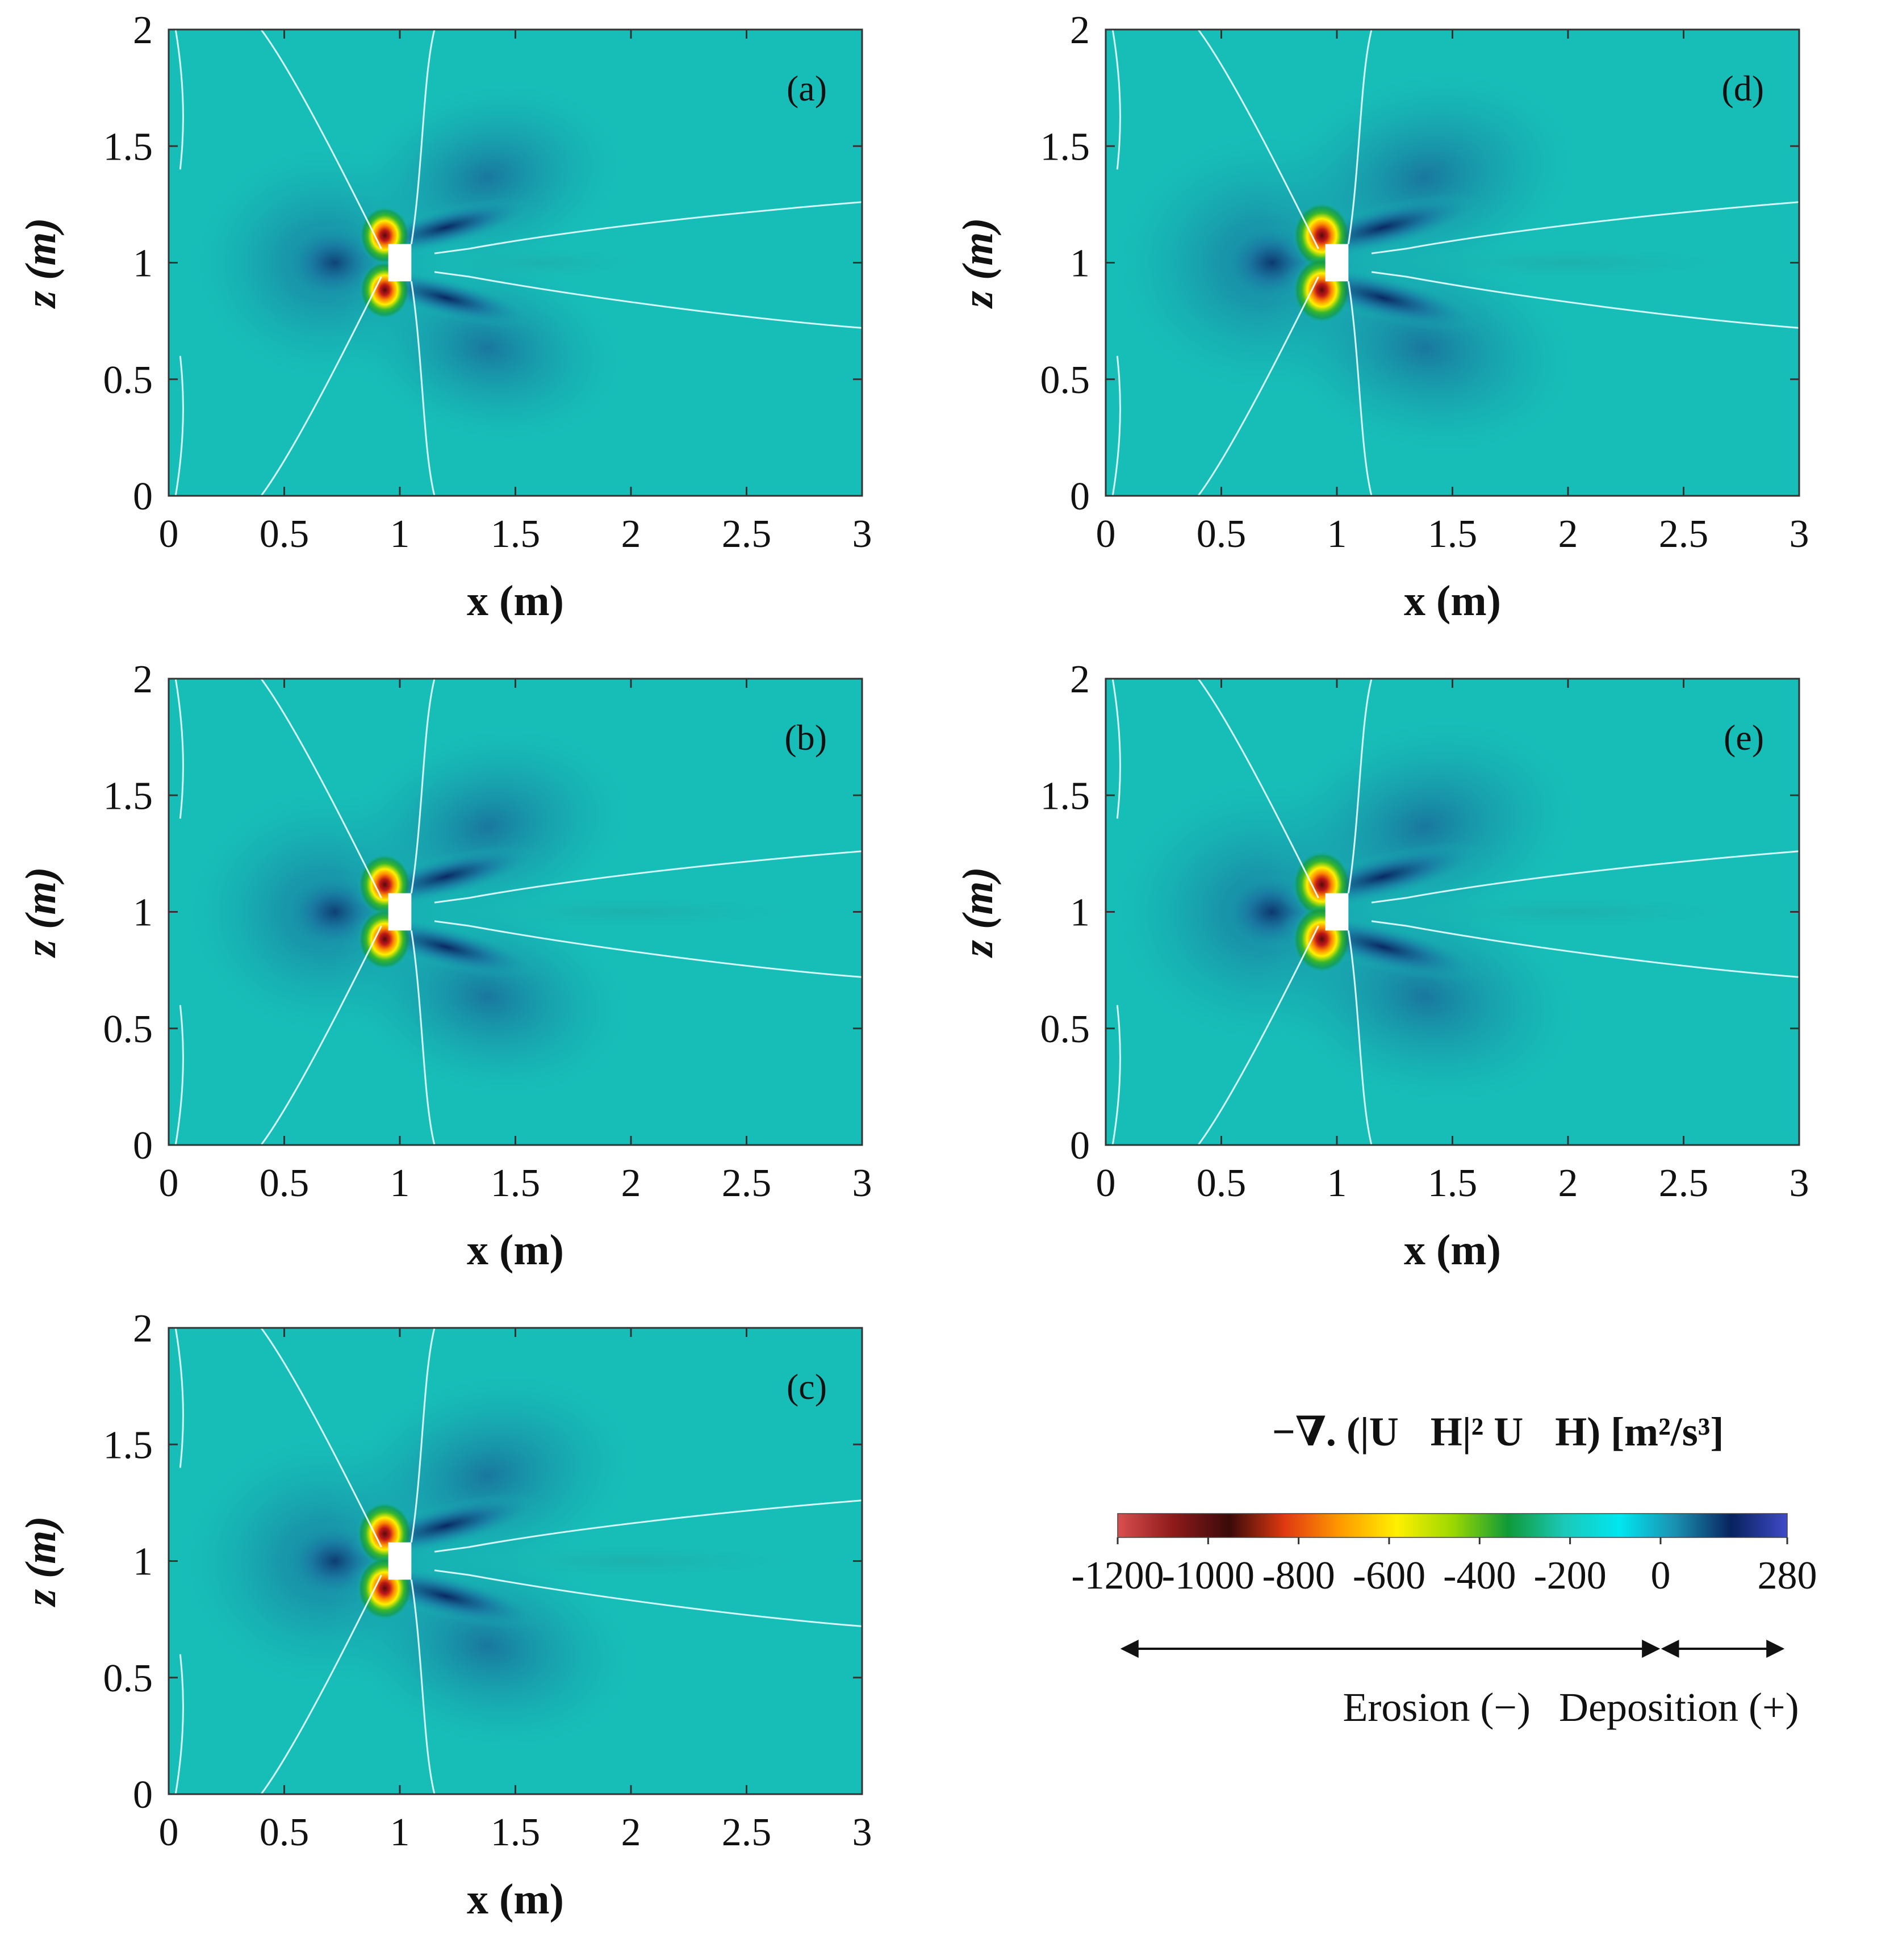 The width and height of the screenshot is (1894, 1960). I want to click on panel-e: 0 0.5 1 1.5 2 2.5 3 0 0.5 1 1.5 2 x (m) z (m) (e), so click(1381, 966).